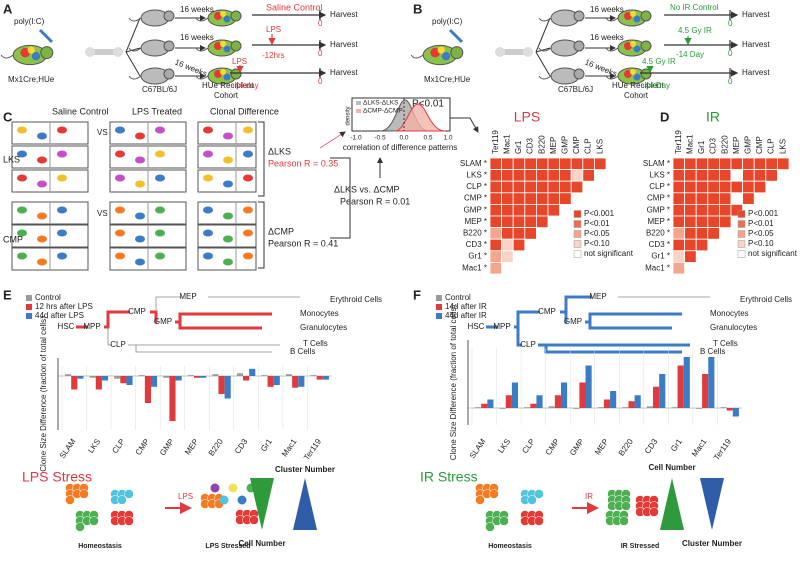 This screenshot has height=561, width=800. Describe the element at coordinates (466, 315) in the screenshot. I see `legend-label: 44d after IR` at that location.